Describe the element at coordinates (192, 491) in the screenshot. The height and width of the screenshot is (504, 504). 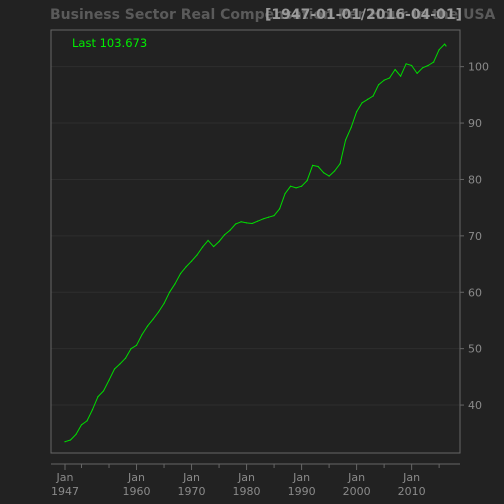
I see `x-tick-year-1970: 1970` at that location.